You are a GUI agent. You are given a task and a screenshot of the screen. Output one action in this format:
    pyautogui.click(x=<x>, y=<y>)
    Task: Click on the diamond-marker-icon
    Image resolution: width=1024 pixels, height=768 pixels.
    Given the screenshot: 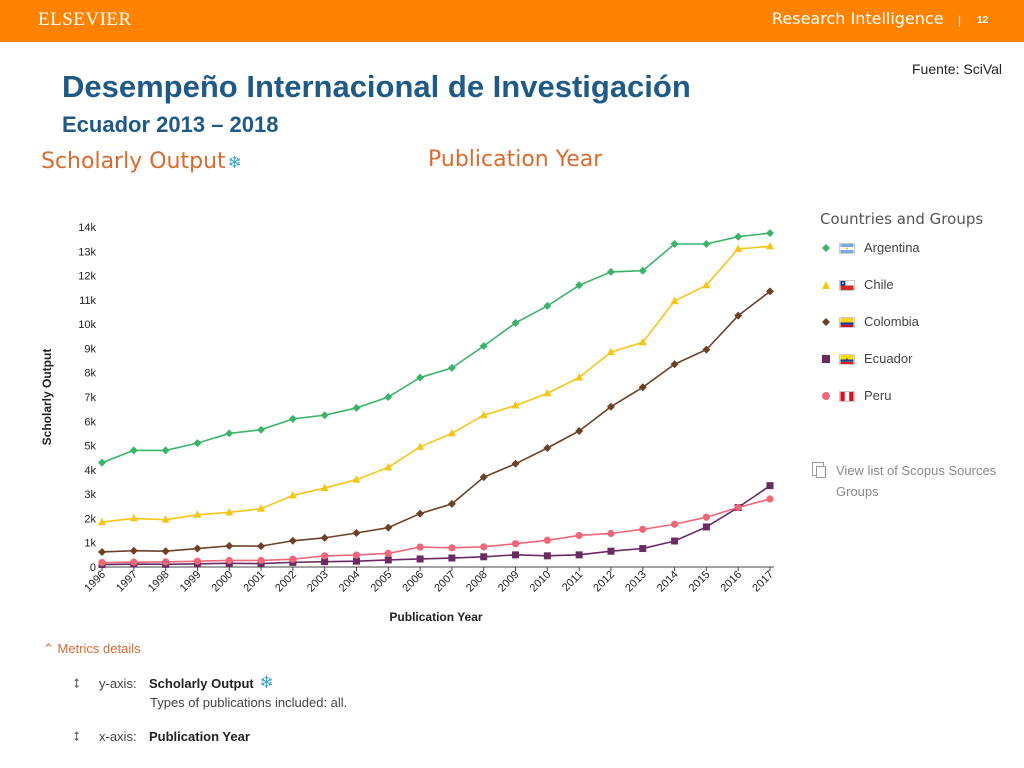 What is the action you would take?
    pyautogui.click(x=826, y=322)
    